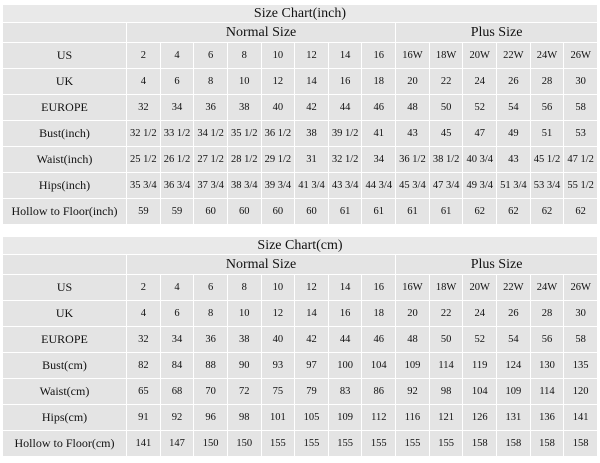 The image size is (600, 463). Describe the element at coordinates (64, 391) in the screenshot. I see `row-label: Waist(cm)` at that location.